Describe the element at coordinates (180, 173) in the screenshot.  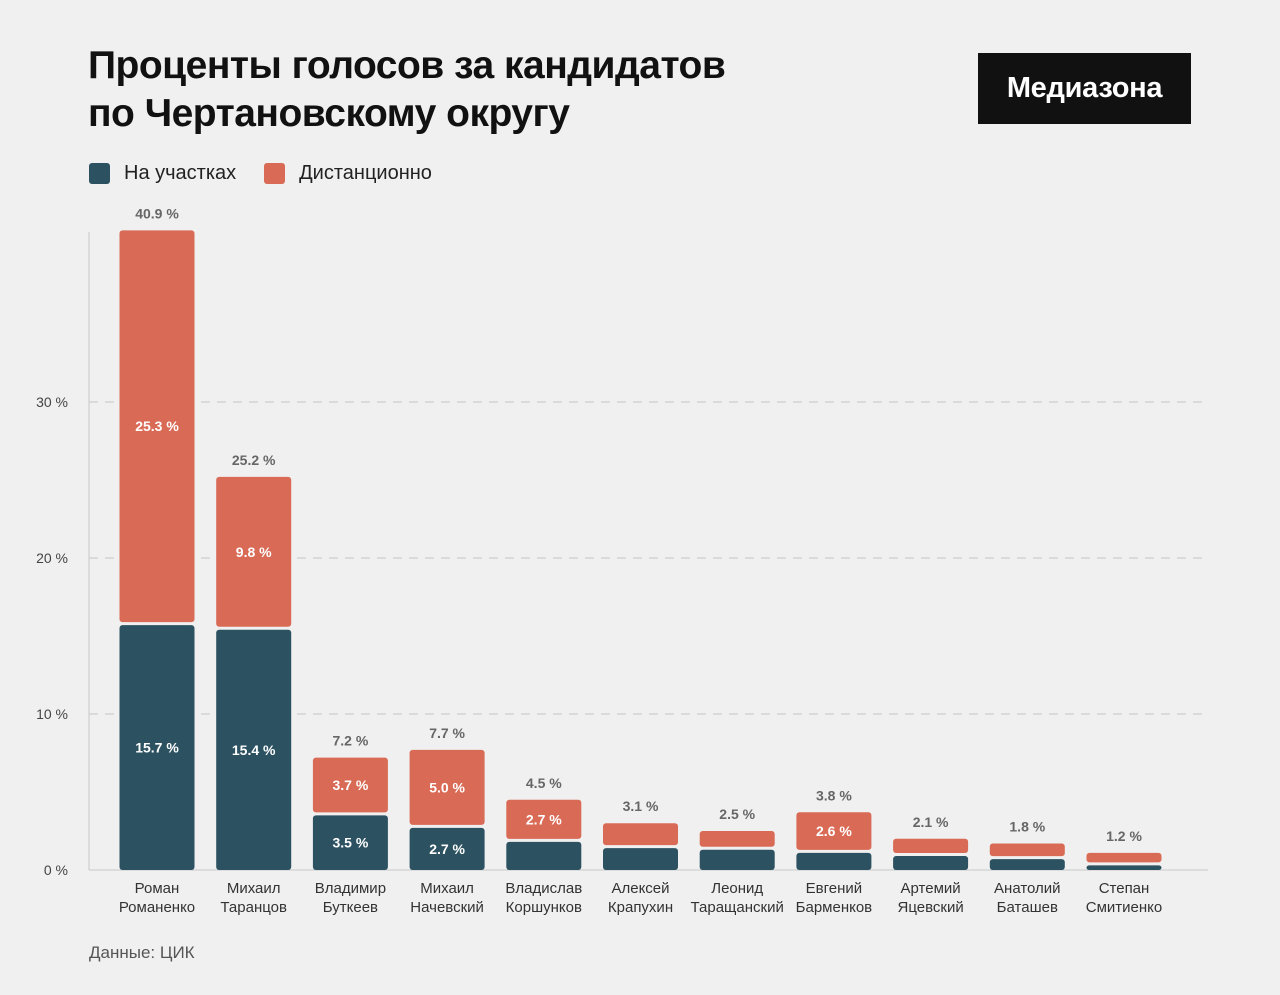
I see `legend-label-onsite: На участках` at that location.